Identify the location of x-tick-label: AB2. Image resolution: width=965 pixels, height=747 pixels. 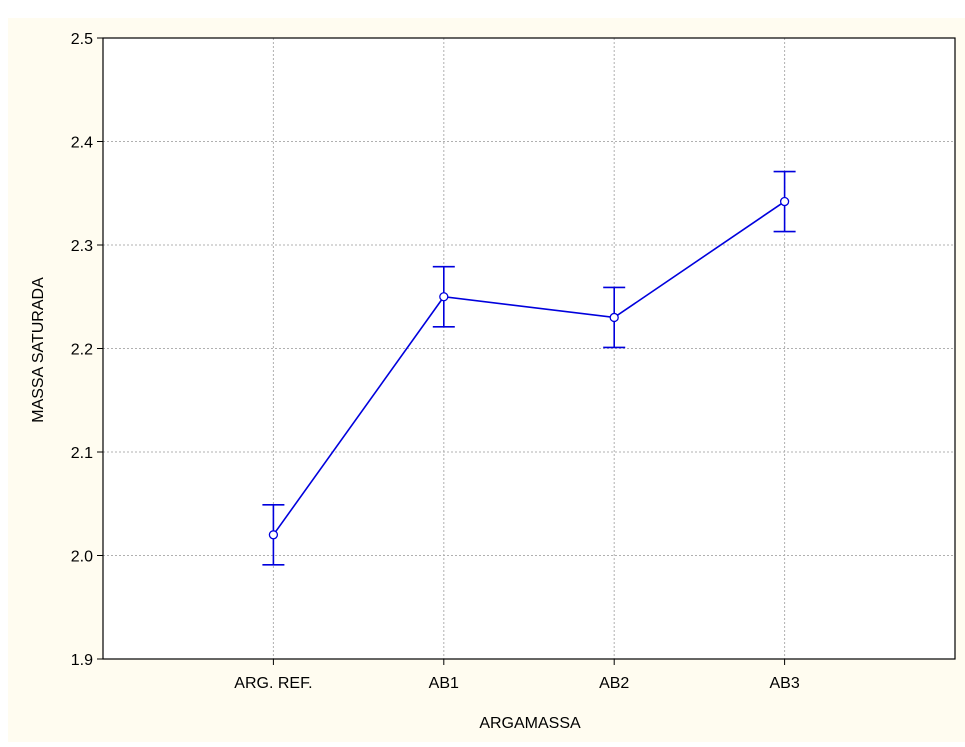
(614, 683).